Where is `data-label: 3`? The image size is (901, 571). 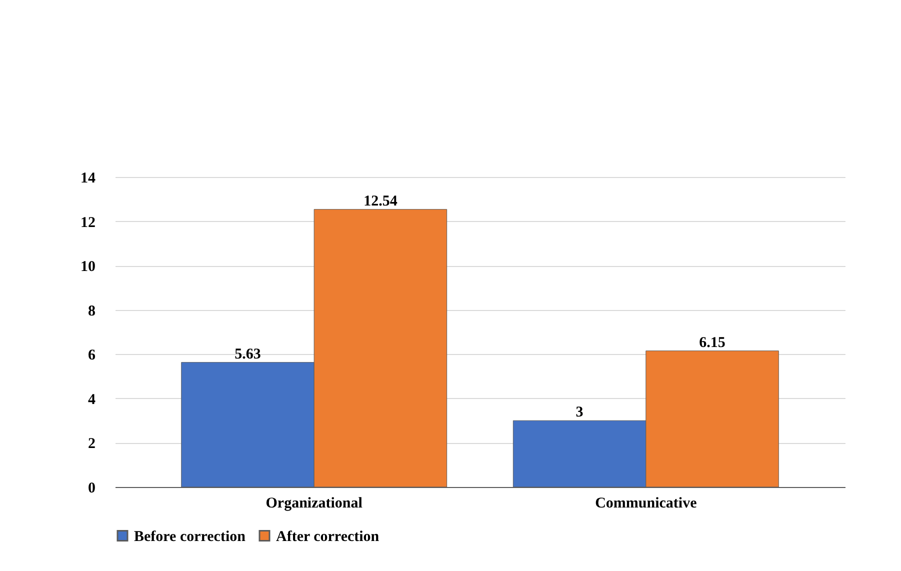 data-label: 3 is located at coordinates (580, 412).